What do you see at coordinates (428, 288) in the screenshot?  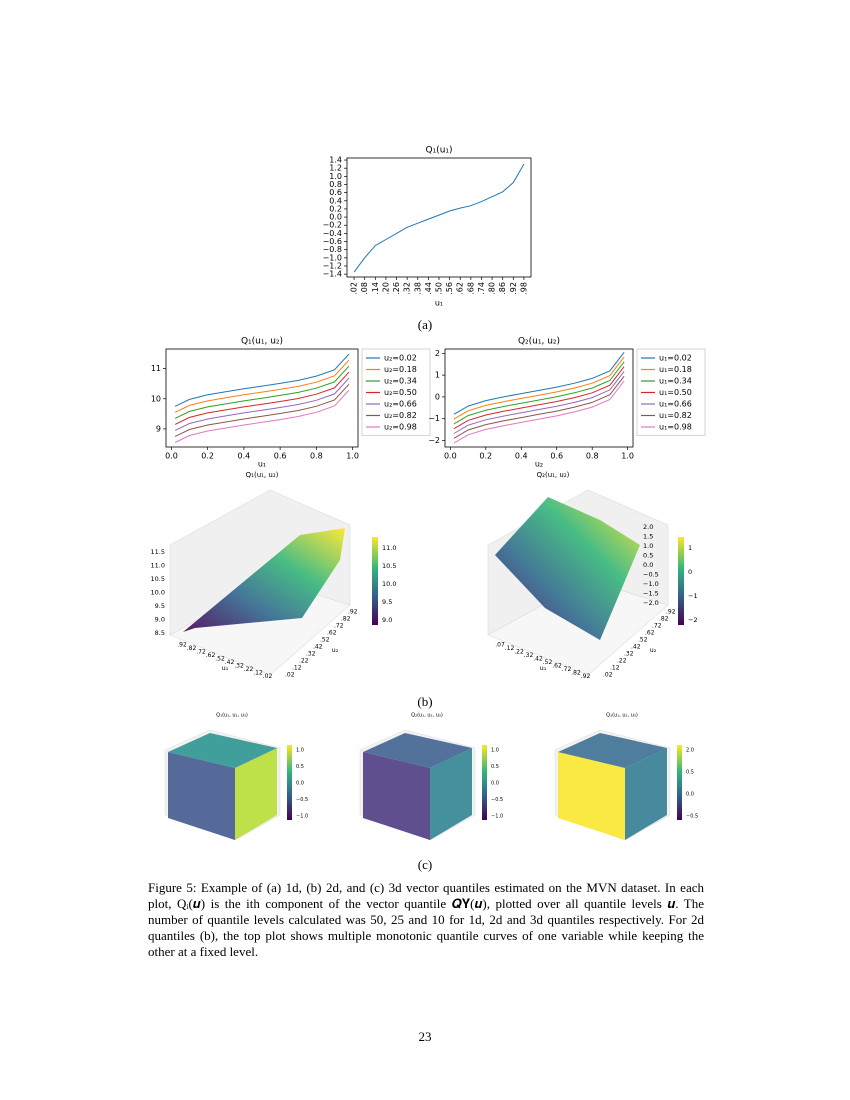 I see `x-tick-label: .44` at bounding box center [428, 288].